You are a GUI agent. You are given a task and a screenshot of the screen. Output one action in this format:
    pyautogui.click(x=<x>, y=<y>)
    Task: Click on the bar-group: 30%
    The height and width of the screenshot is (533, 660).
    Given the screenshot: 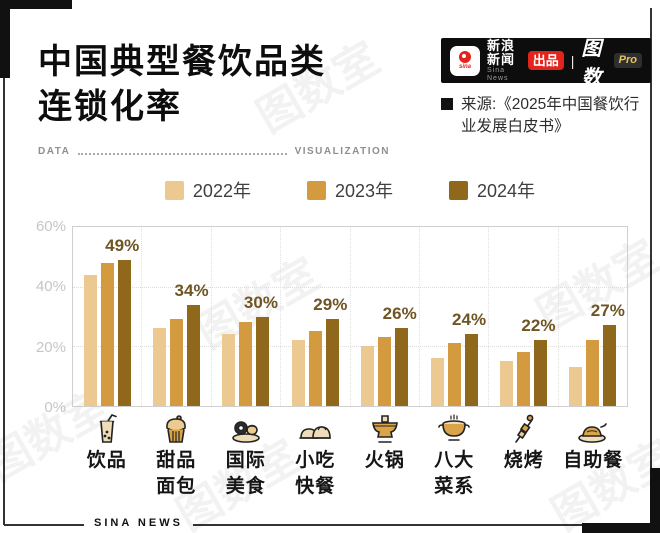 What is the action you would take?
    pyautogui.click(x=247, y=316)
    